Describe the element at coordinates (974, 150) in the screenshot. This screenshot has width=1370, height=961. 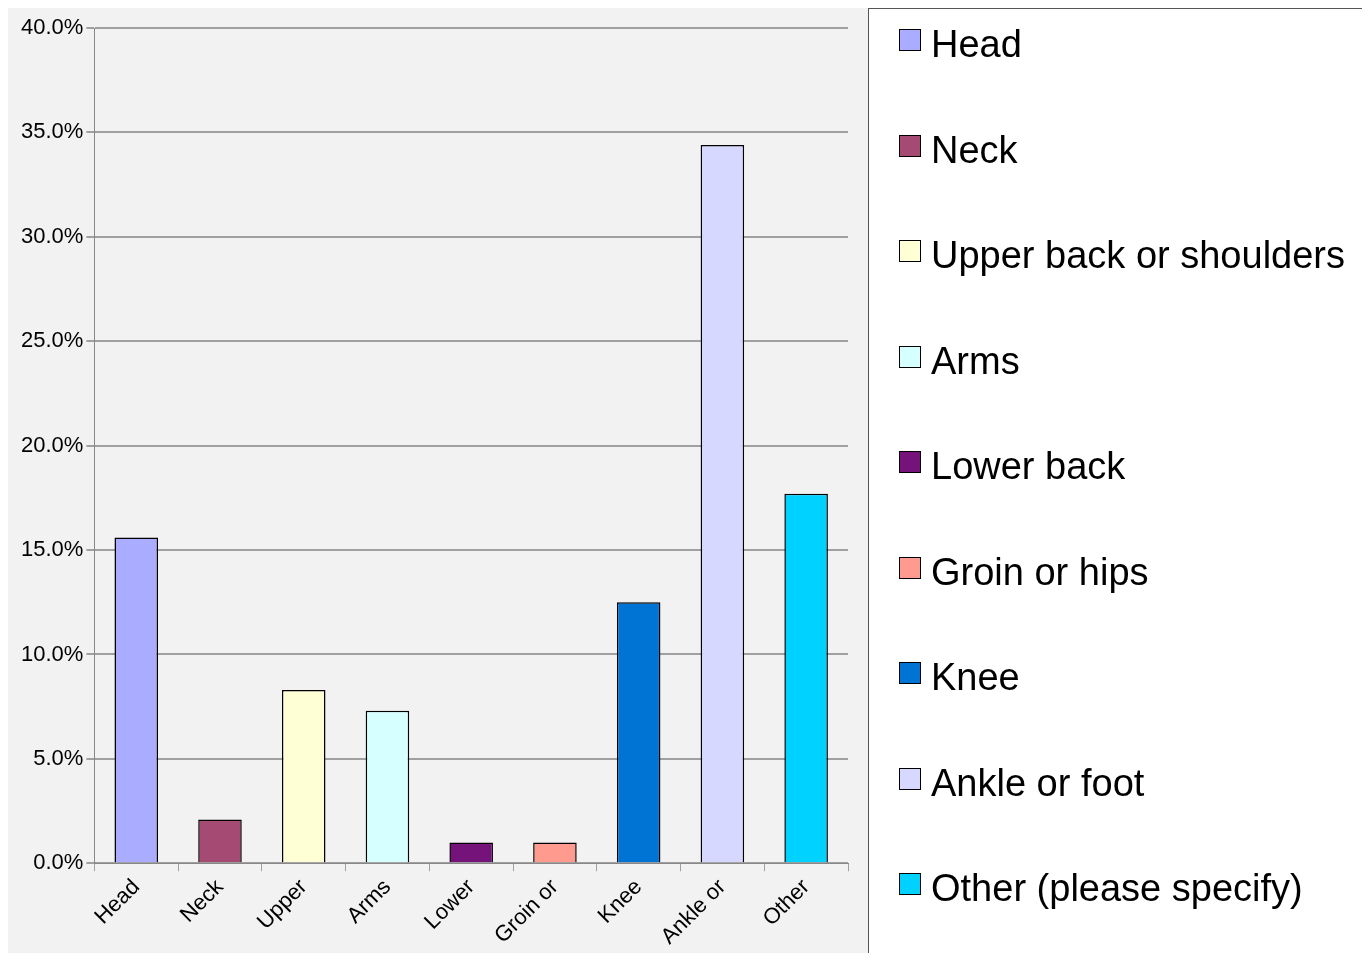
I see `legend-label: Neck` at that location.